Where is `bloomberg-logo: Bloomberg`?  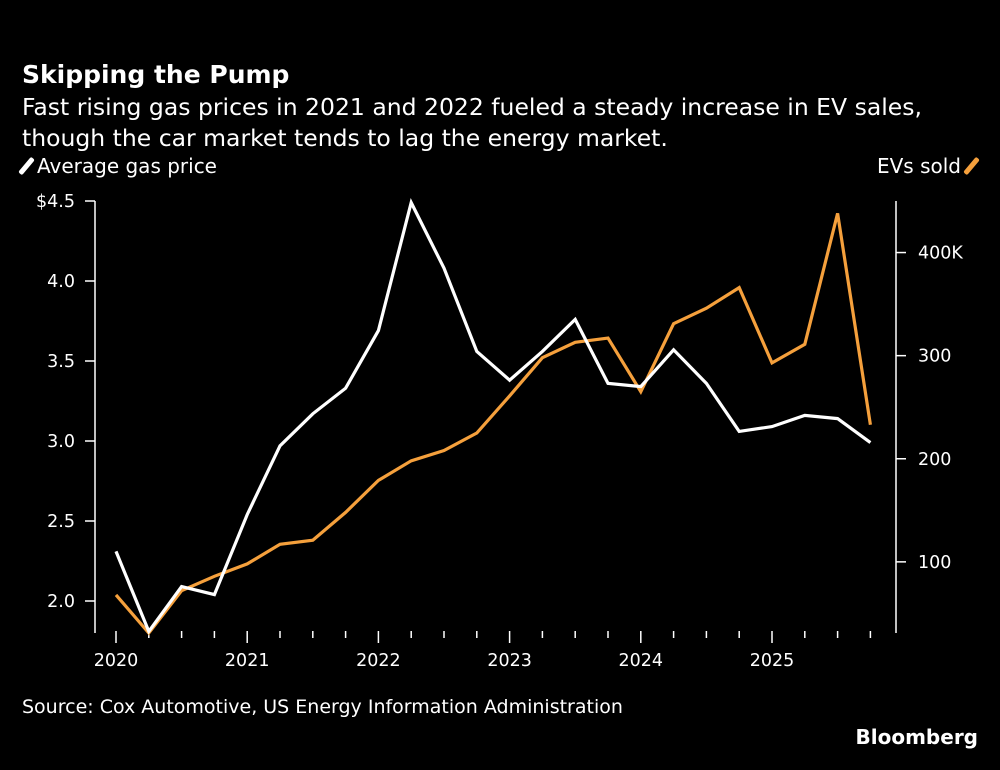
bloomberg-logo: Bloomberg is located at coordinates (916, 737).